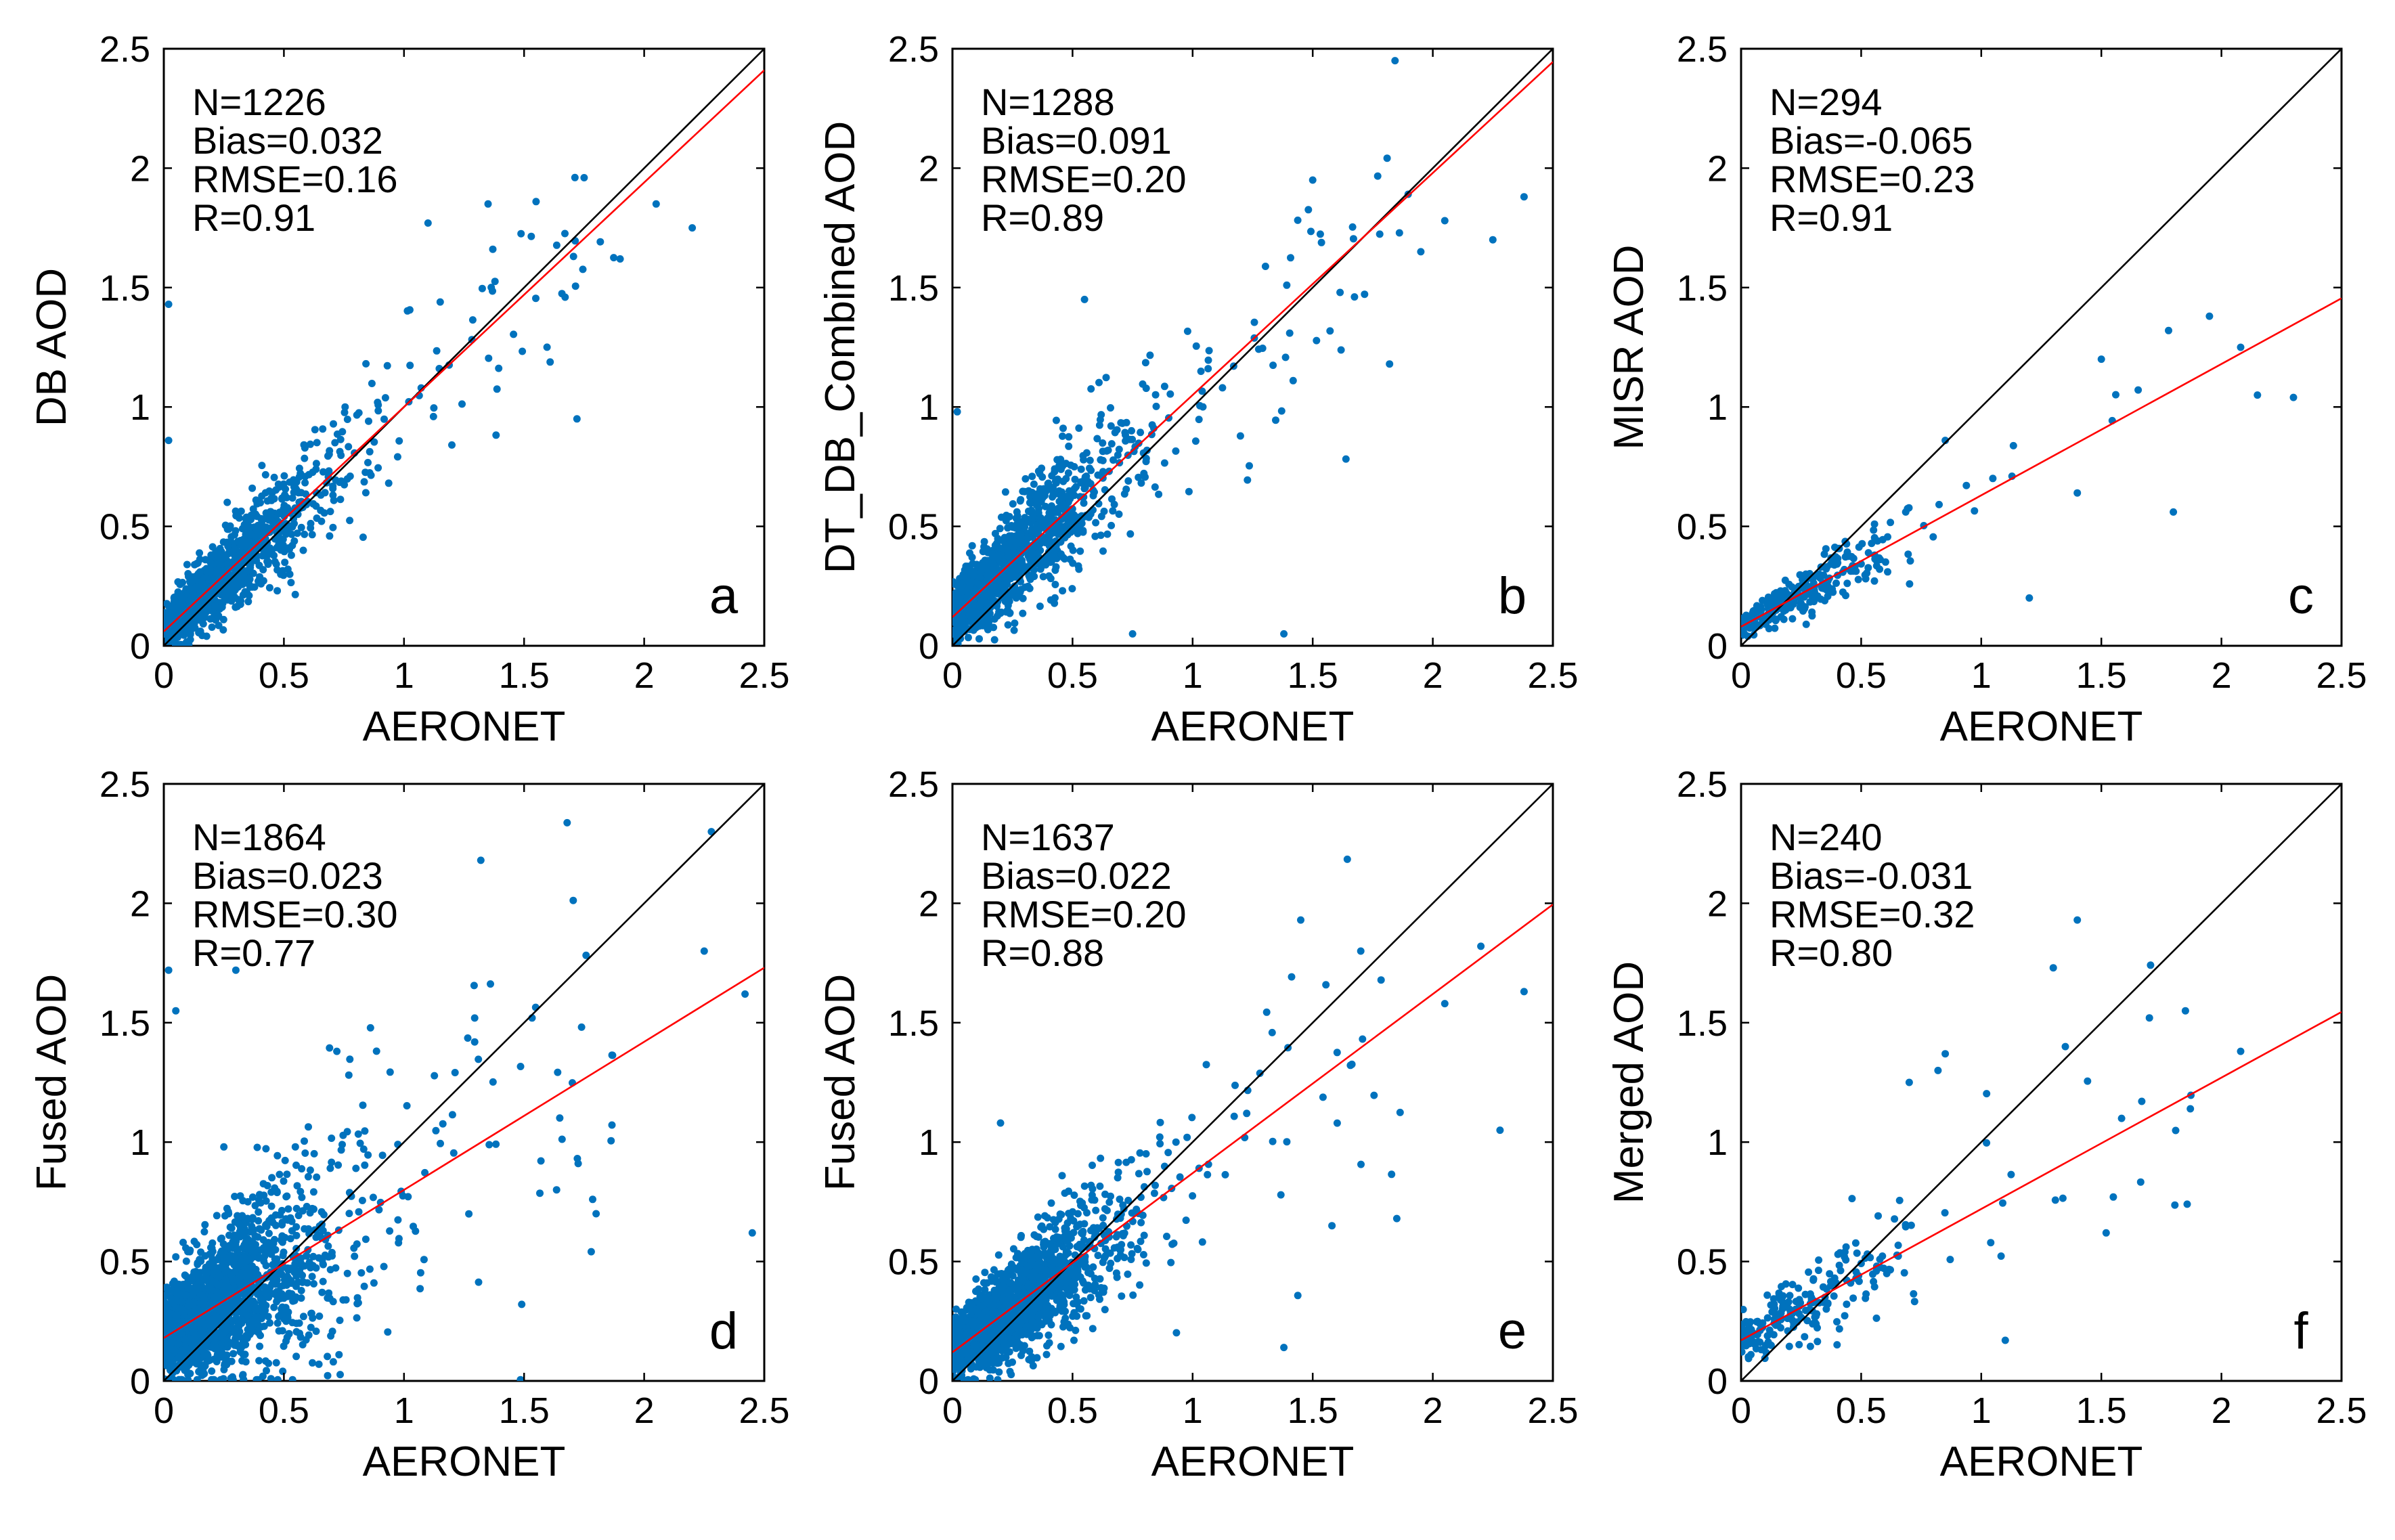  Describe the element at coordinates (723, 1331) in the screenshot. I see `chart-d-panel-letter: d` at that location.